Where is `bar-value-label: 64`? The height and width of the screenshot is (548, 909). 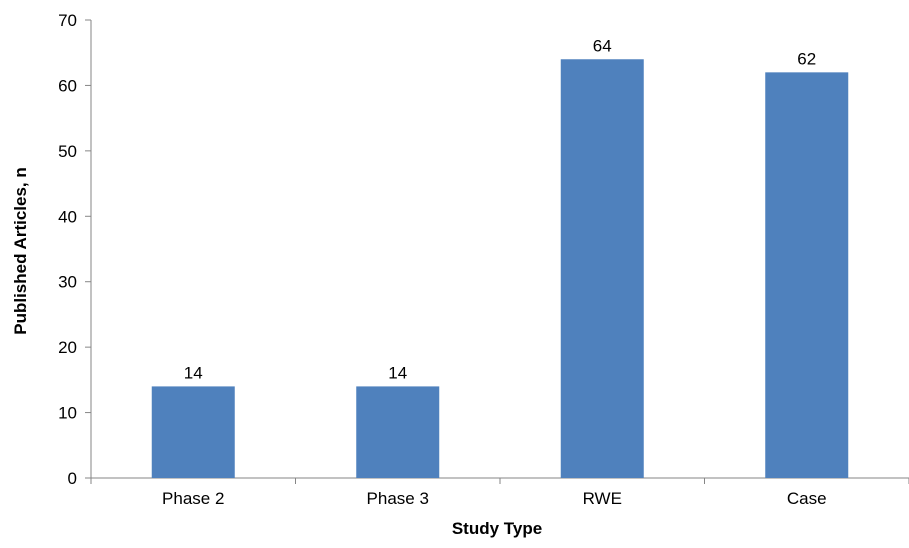
bar-value-label: 64 is located at coordinates (602, 45).